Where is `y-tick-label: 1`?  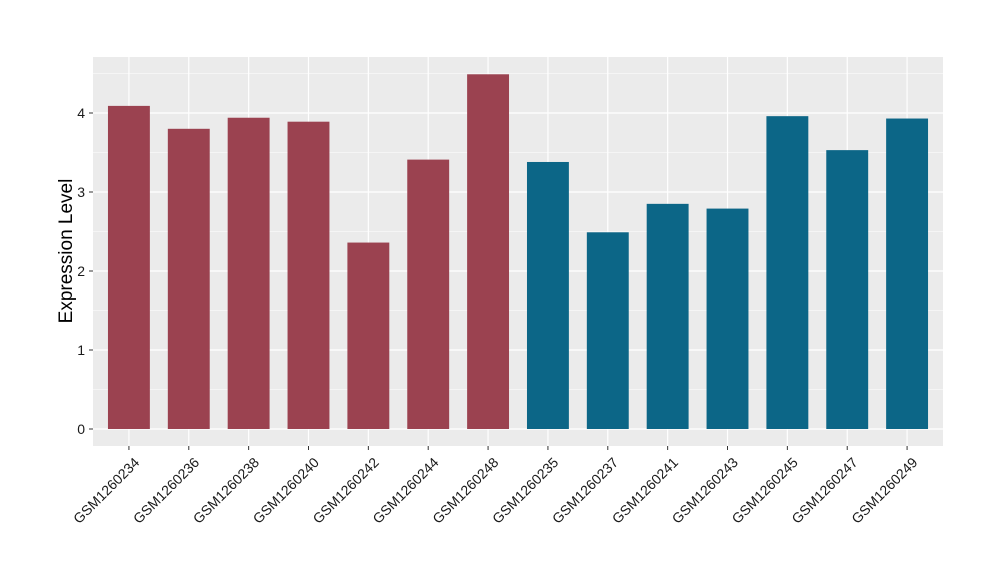
y-tick-label: 1 is located at coordinates (81, 350).